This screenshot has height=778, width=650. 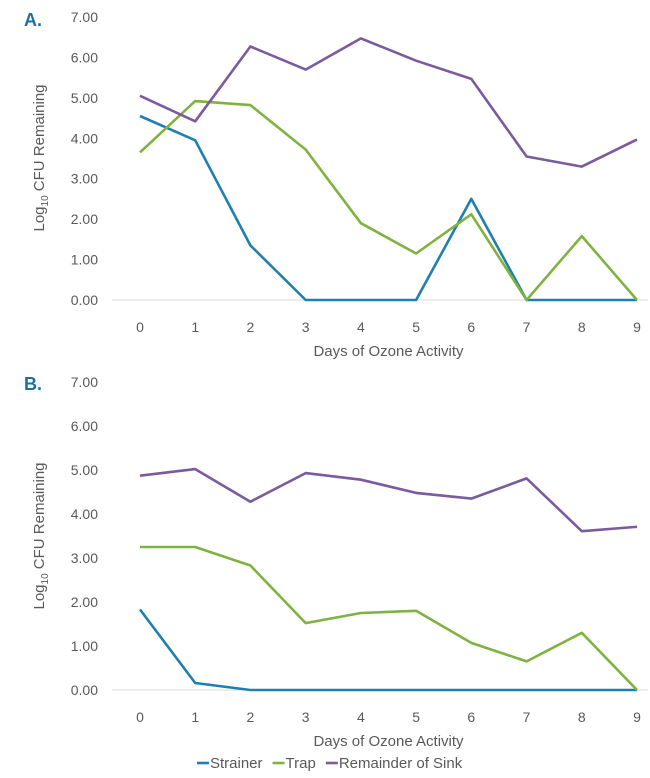 I want to click on legend-label: Strainer, so click(x=236, y=763).